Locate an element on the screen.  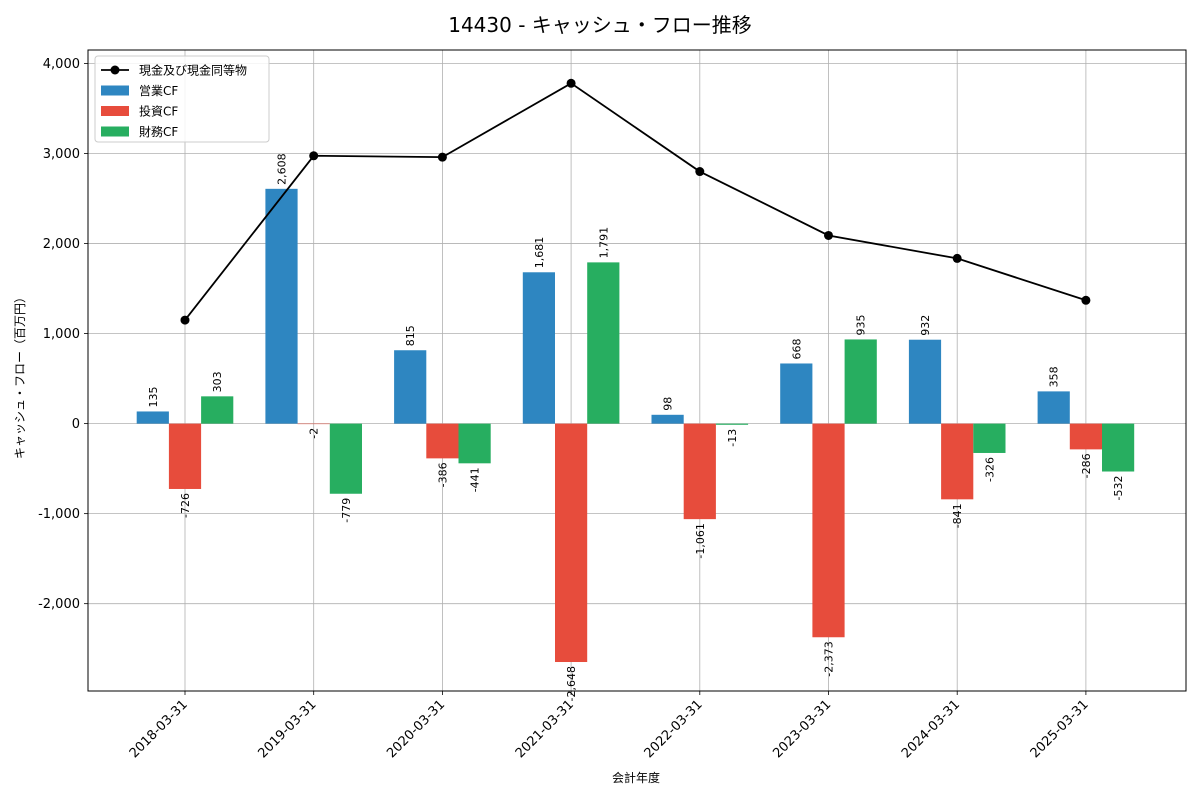
y-tick-label: 1,000 is located at coordinates (61, 334).